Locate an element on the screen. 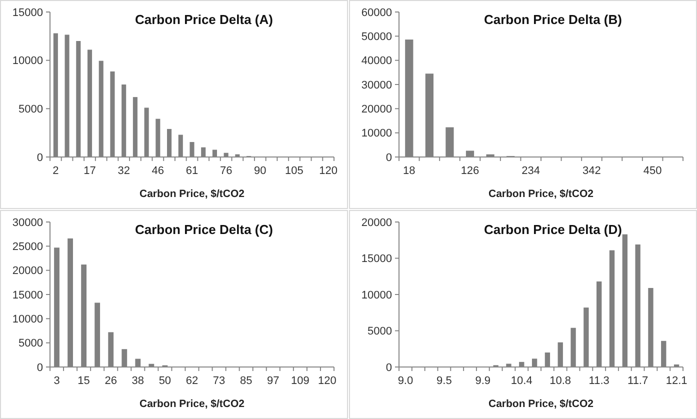 This screenshot has width=697, height=419. x-tick-label: 9.0 is located at coordinates (406, 381).